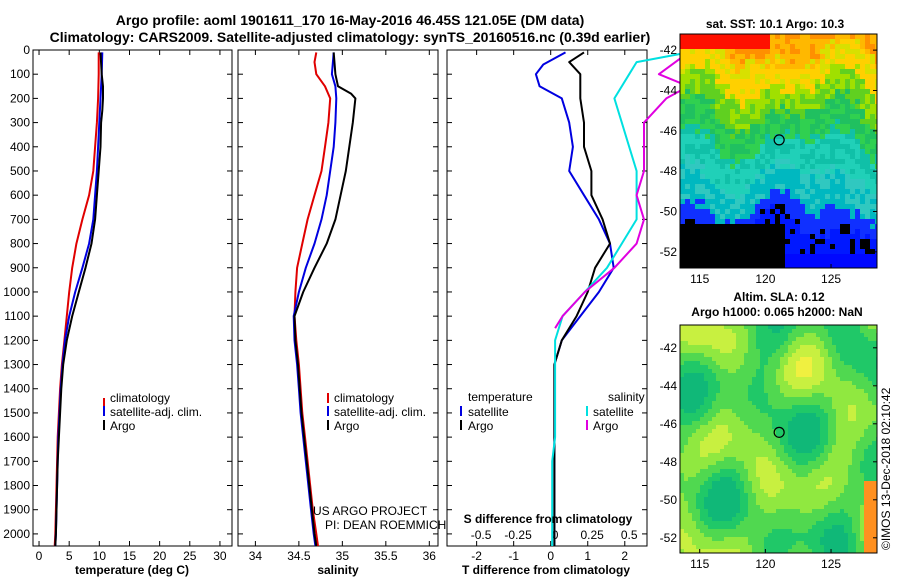  I want to click on x-tick-label: 2, so click(624, 556).